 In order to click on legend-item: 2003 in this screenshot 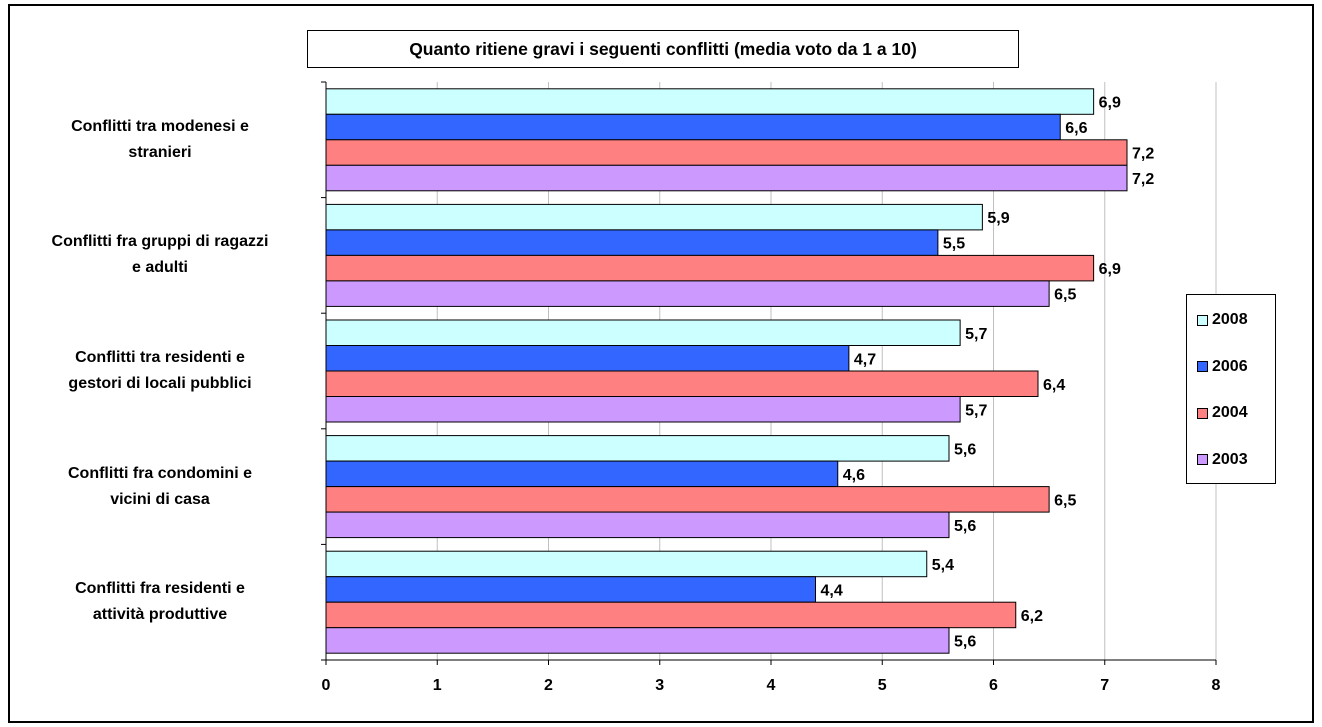, I will do `click(1222, 460)`.